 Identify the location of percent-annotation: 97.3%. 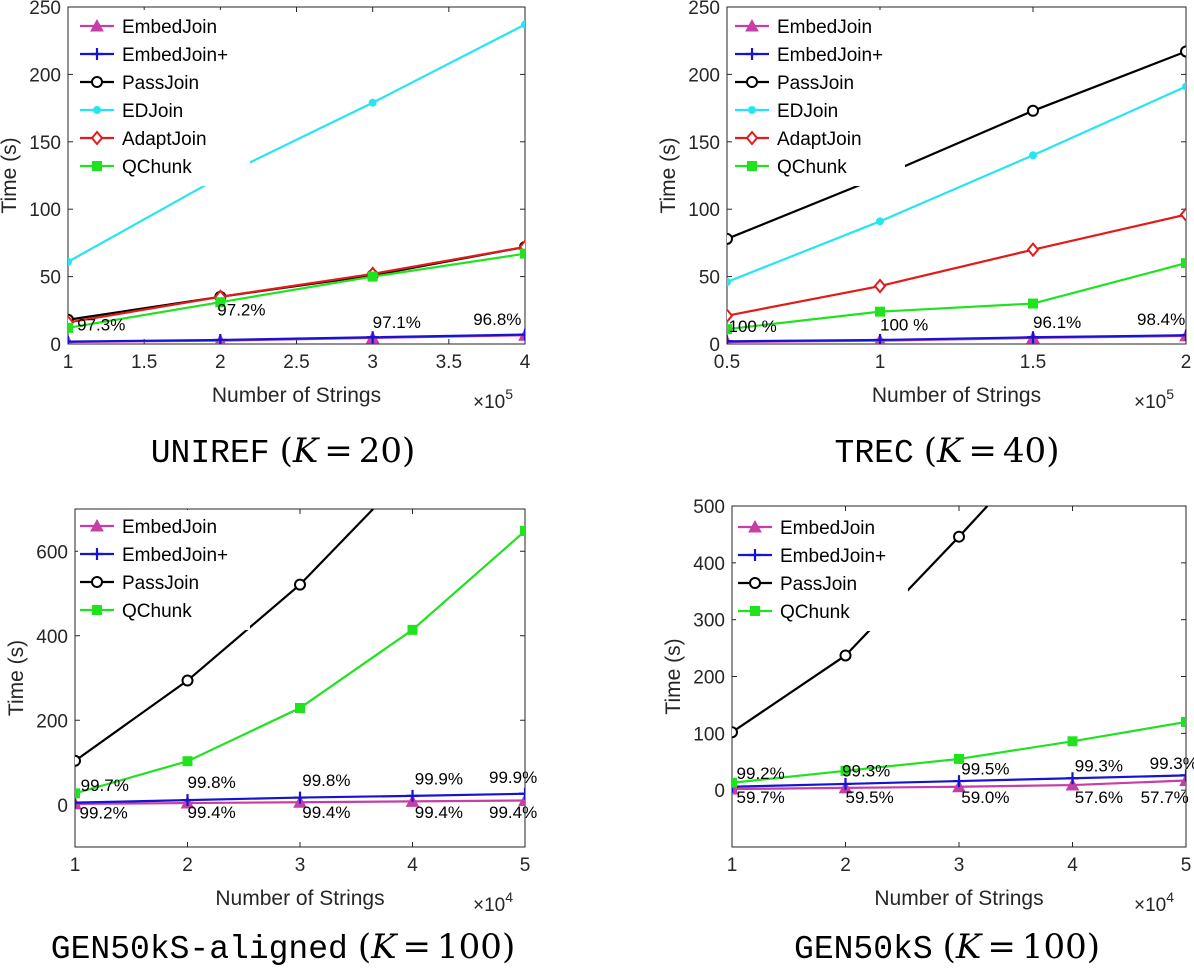
(101, 325).